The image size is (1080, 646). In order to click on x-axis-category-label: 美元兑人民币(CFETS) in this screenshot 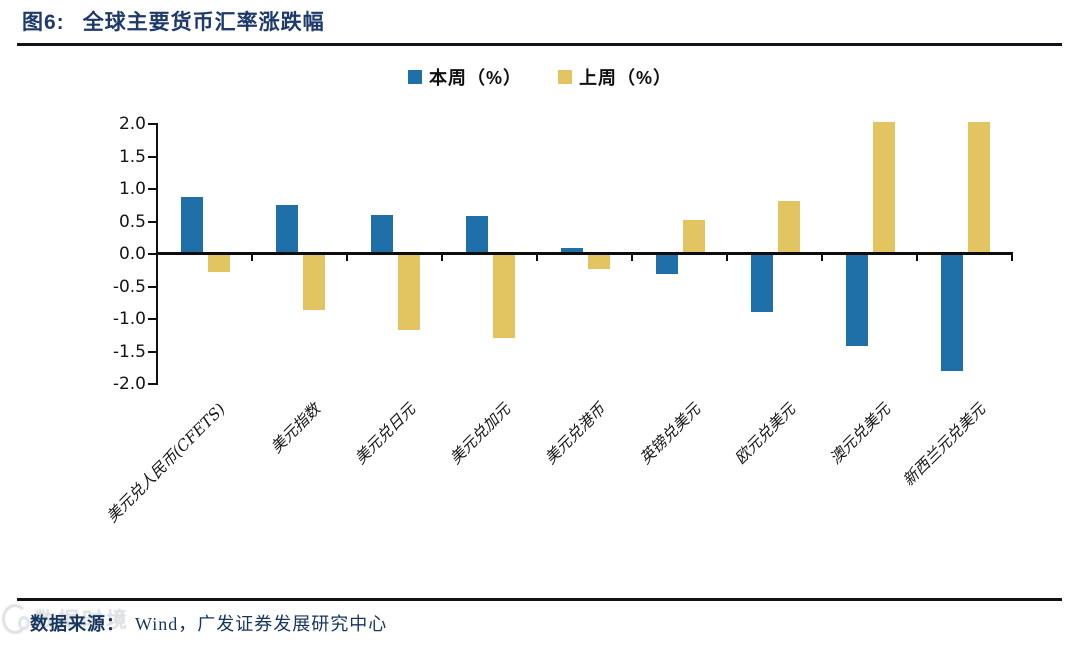, I will do `click(165, 463)`.